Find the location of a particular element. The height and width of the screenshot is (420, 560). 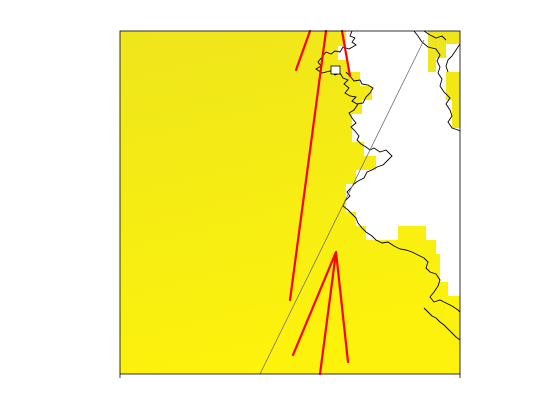

axis-ticks is located at coordinates (290, 376).